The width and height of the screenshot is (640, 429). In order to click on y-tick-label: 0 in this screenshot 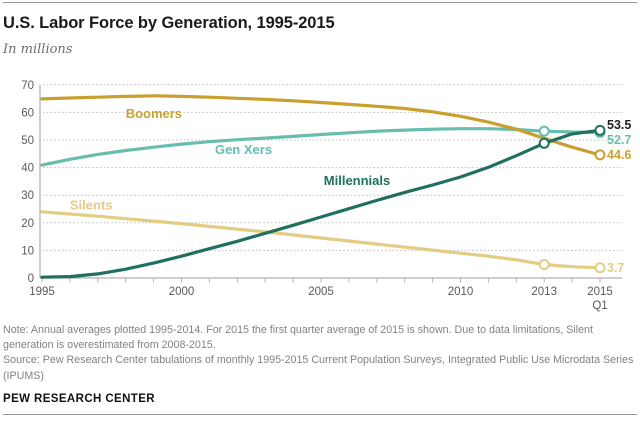, I will do `click(31, 279)`.